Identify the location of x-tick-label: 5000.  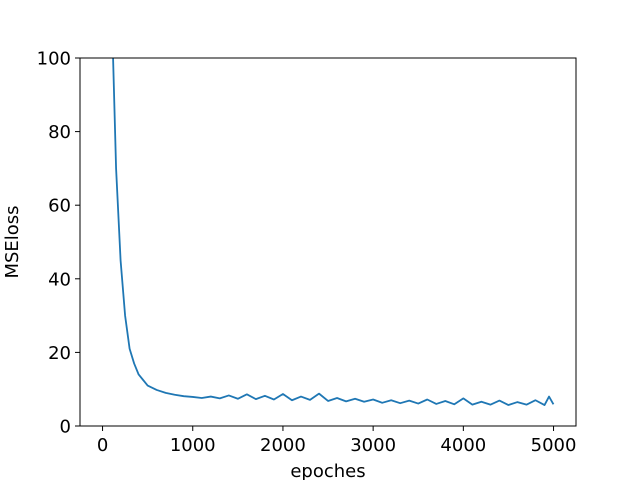
(554, 445).